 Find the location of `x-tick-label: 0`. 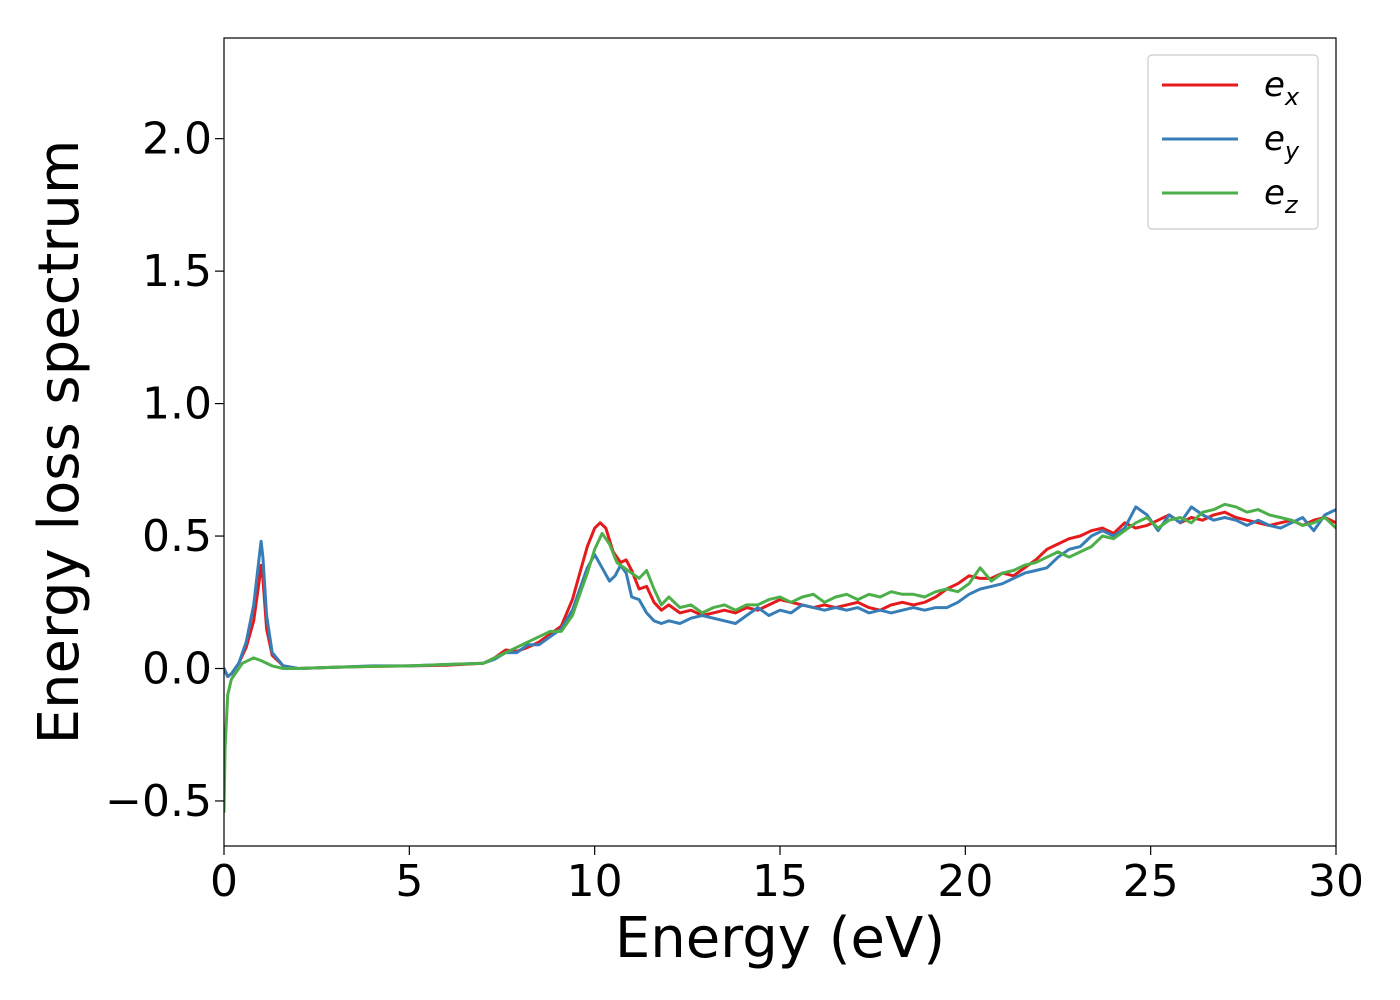

x-tick-label: 0 is located at coordinates (224, 881).